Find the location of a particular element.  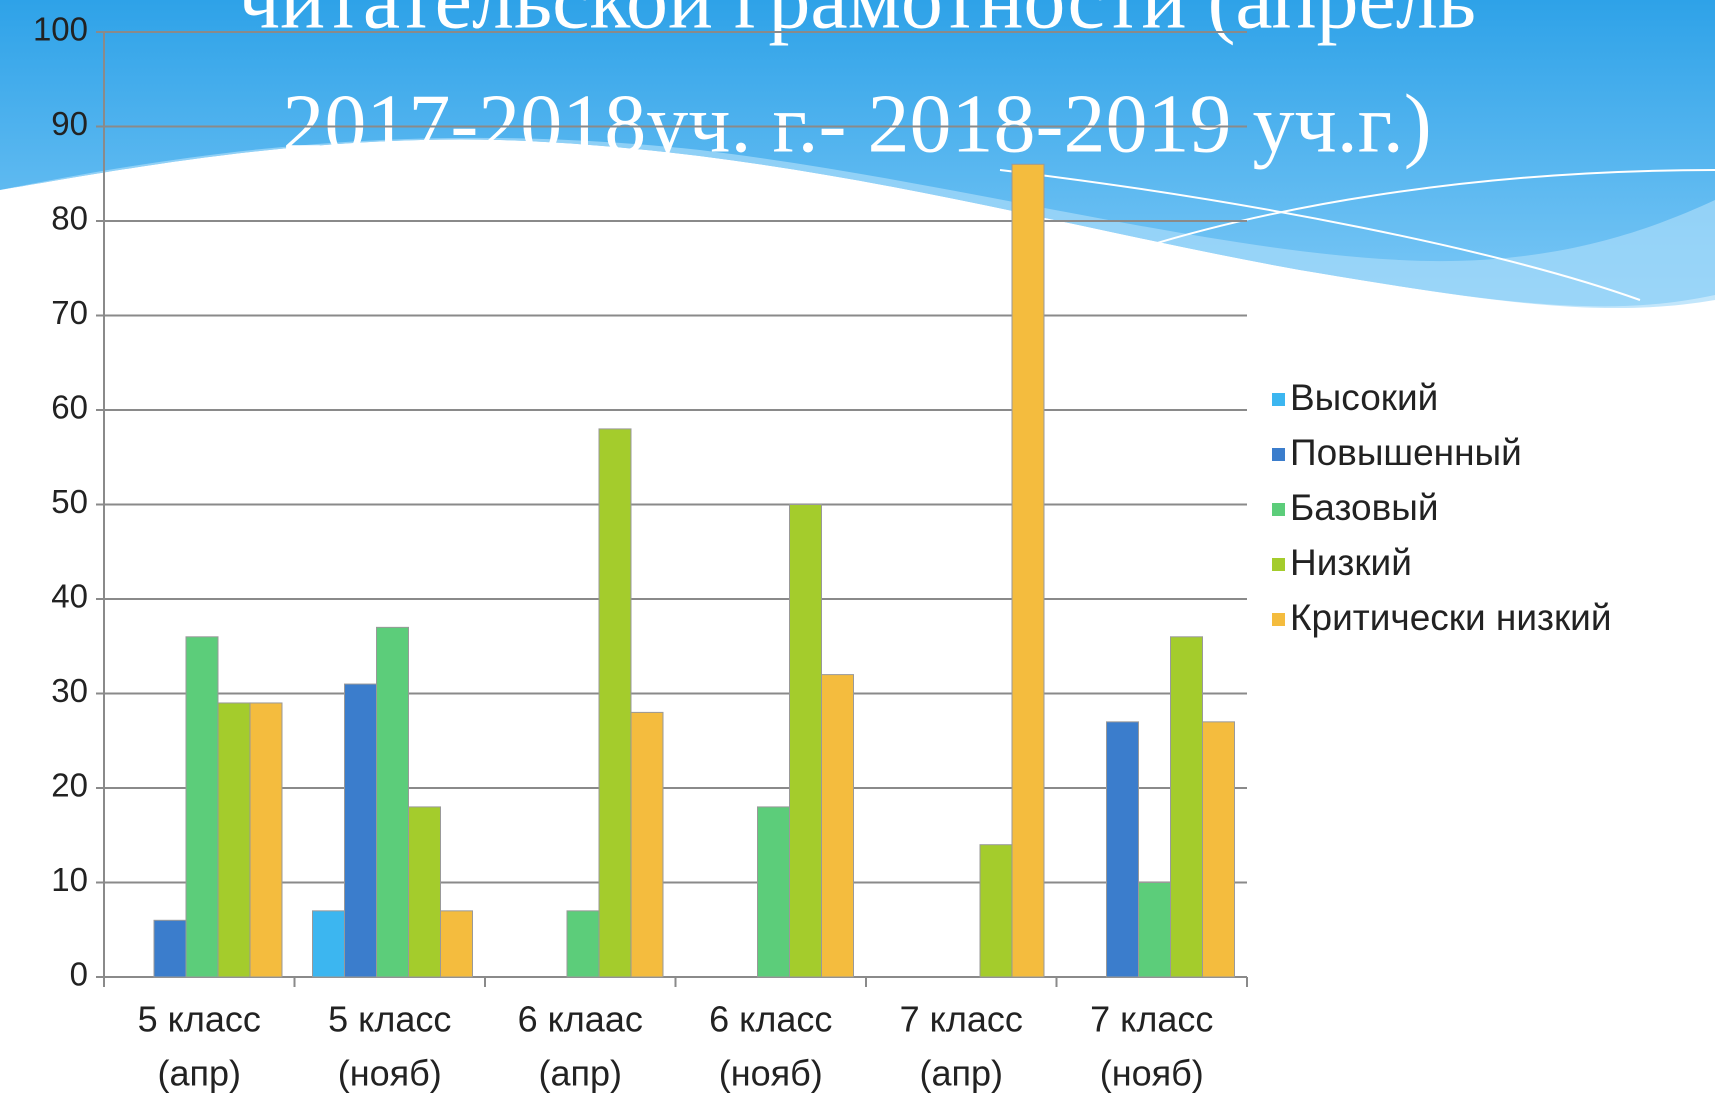

legend-label: Базовый is located at coordinates (1364, 507).